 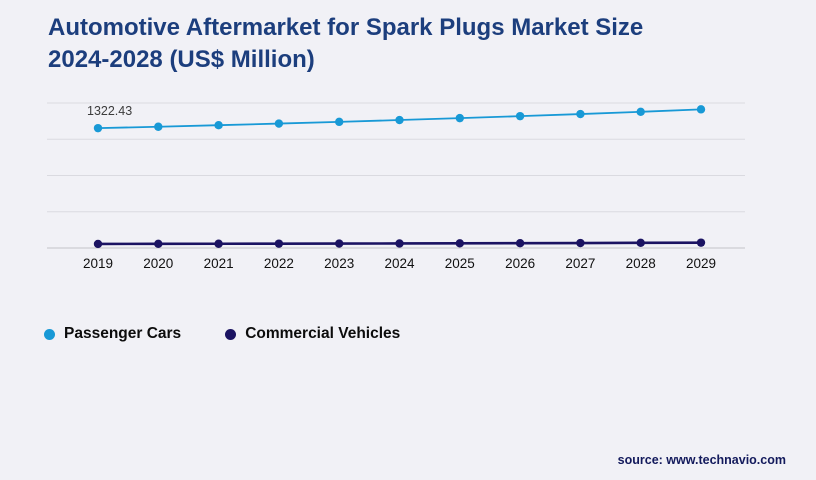 I want to click on title-line-2: 2024-2028 (US$ Million), so click(x=181, y=59).